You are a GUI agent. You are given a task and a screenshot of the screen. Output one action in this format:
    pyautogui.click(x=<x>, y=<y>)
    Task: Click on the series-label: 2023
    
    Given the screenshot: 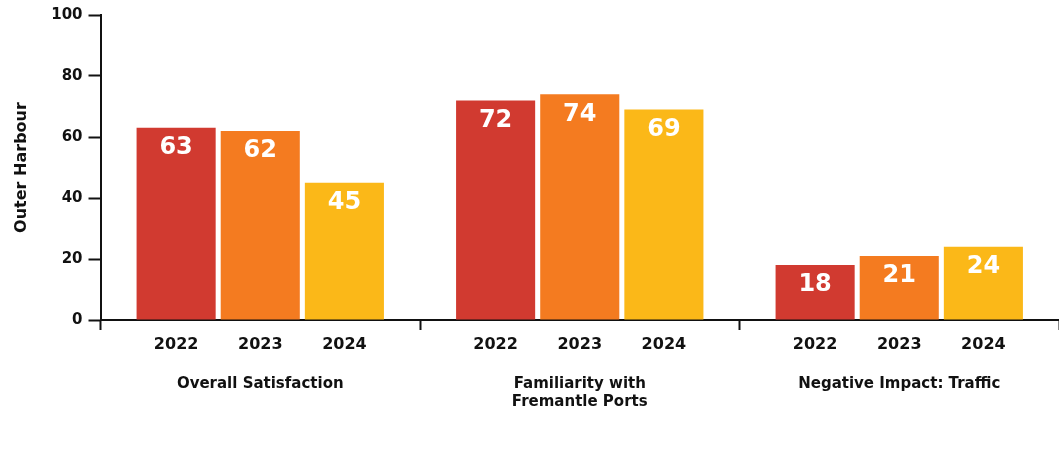 What is the action you would take?
    pyautogui.click(x=260, y=344)
    